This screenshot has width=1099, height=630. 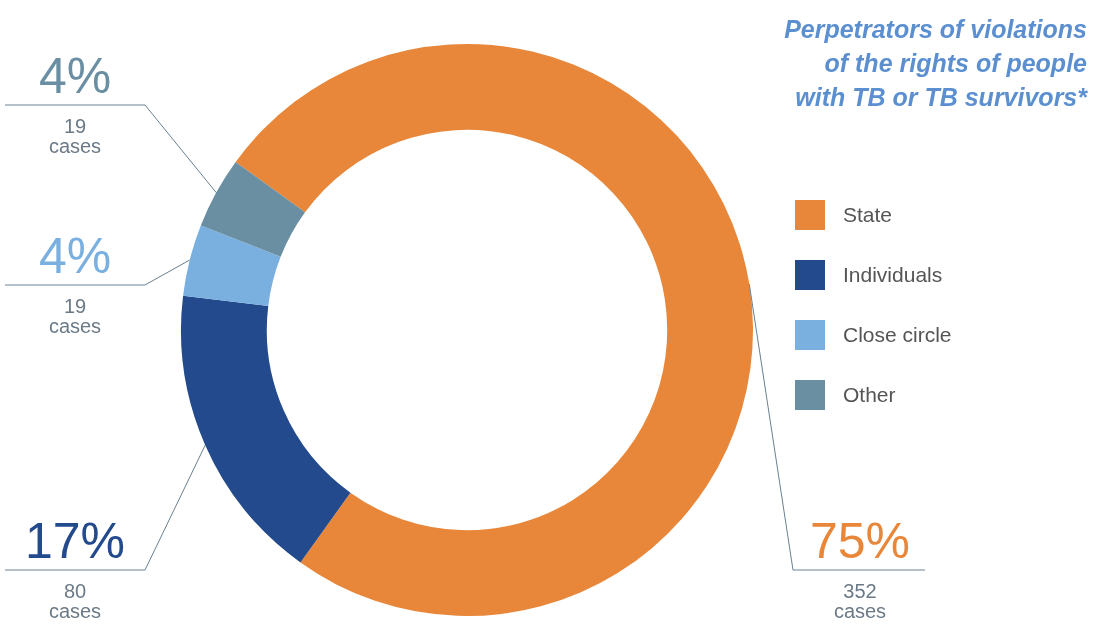 What do you see at coordinates (897, 335) in the screenshot?
I see `legend-label: Close circle` at bounding box center [897, 335].